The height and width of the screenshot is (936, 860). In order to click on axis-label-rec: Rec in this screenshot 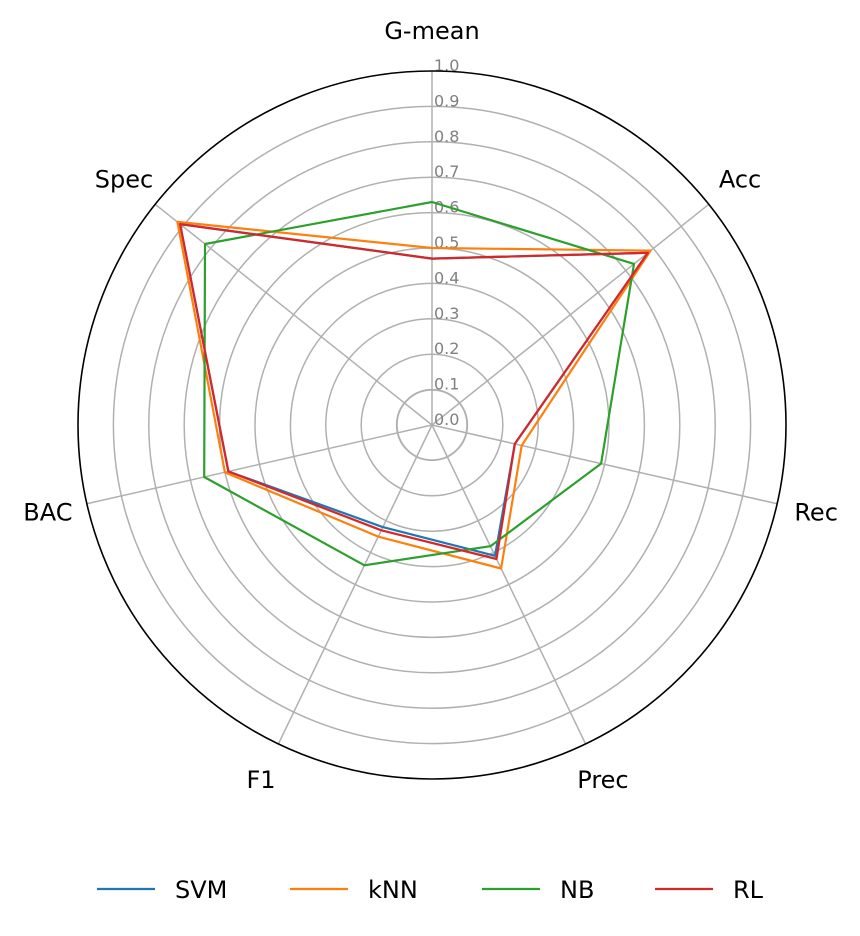, I will do `click(816, 513)`.